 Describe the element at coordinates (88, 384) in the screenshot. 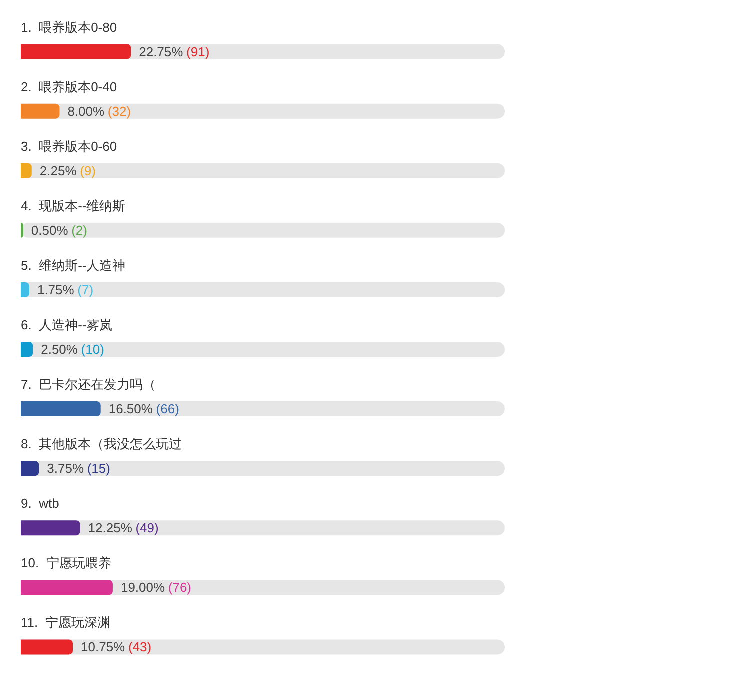

I see `y-tick-label: 7. 巴卡尔还在发力吗（` at that location.